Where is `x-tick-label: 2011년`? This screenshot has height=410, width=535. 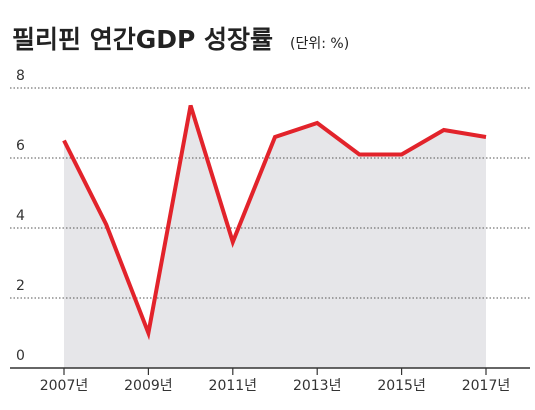
x-tick-label: 2011년 is located at coordinates (233, 386).